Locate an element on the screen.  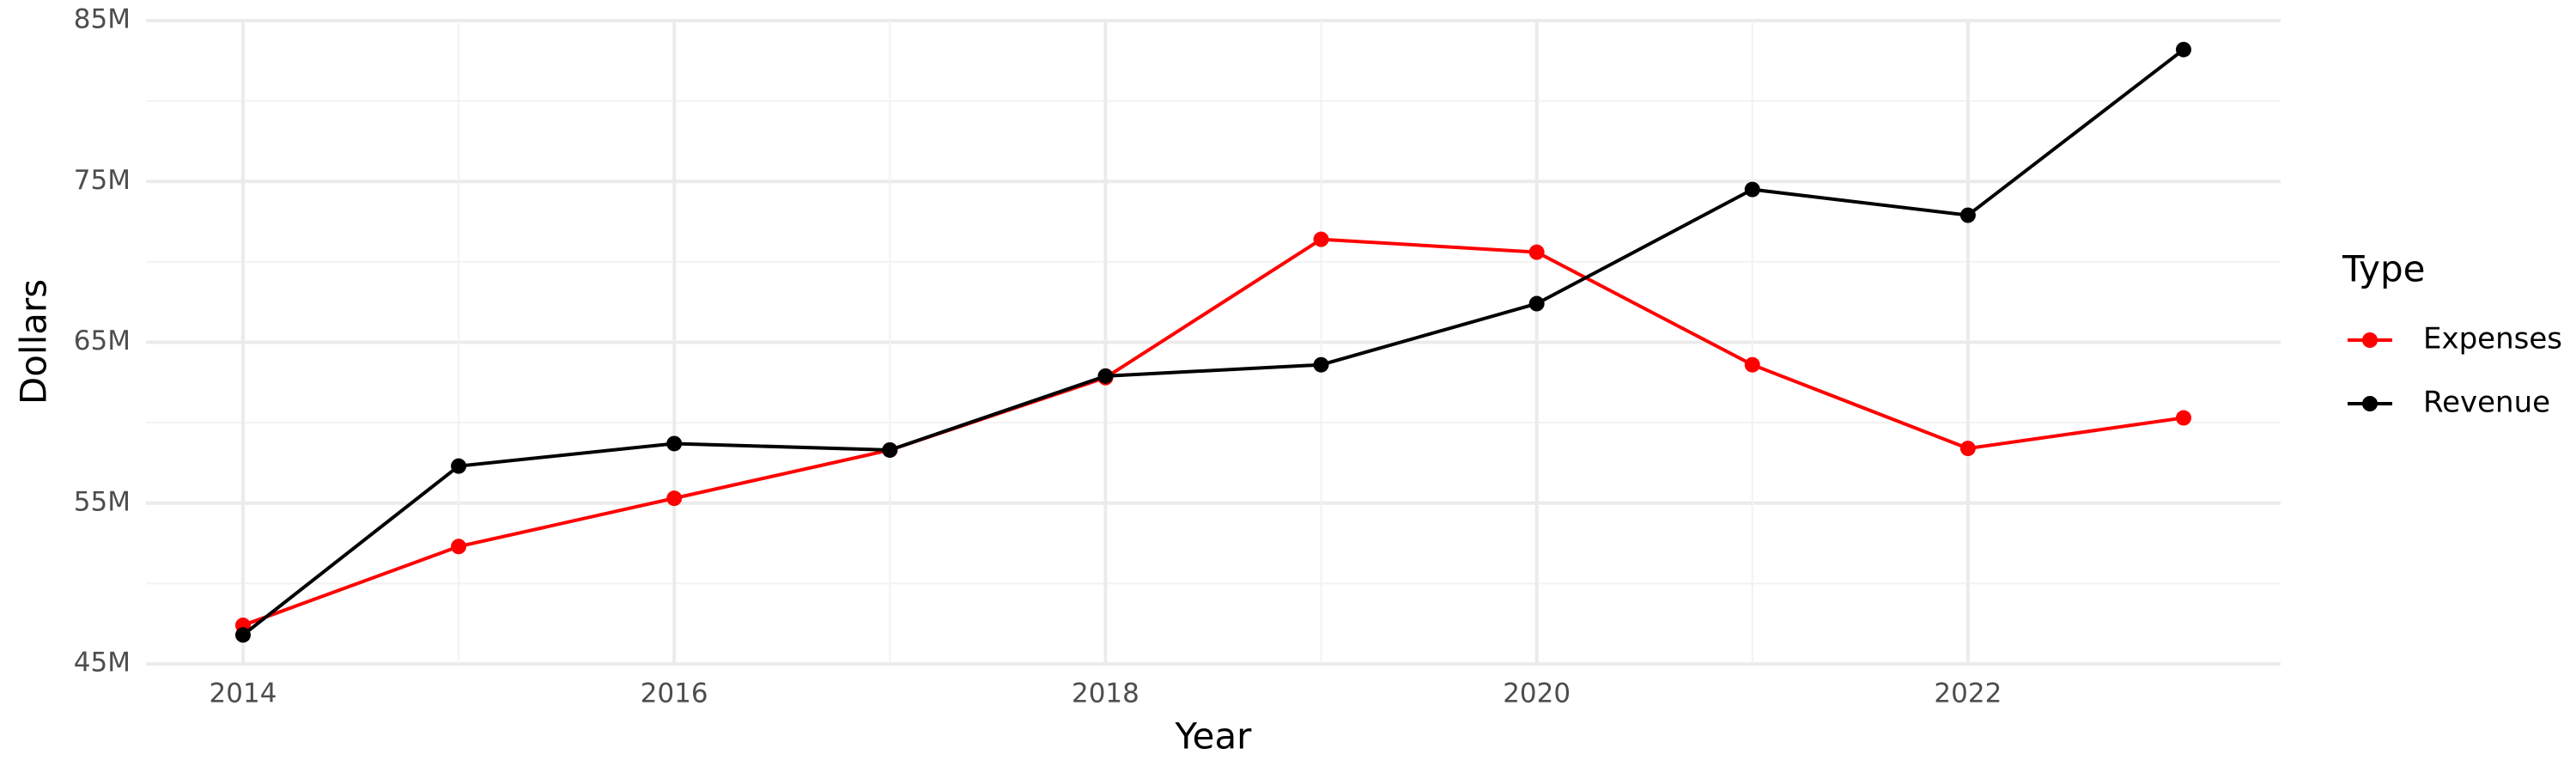
x-tick-label: 2018 is located at coordinates (1105, 694).